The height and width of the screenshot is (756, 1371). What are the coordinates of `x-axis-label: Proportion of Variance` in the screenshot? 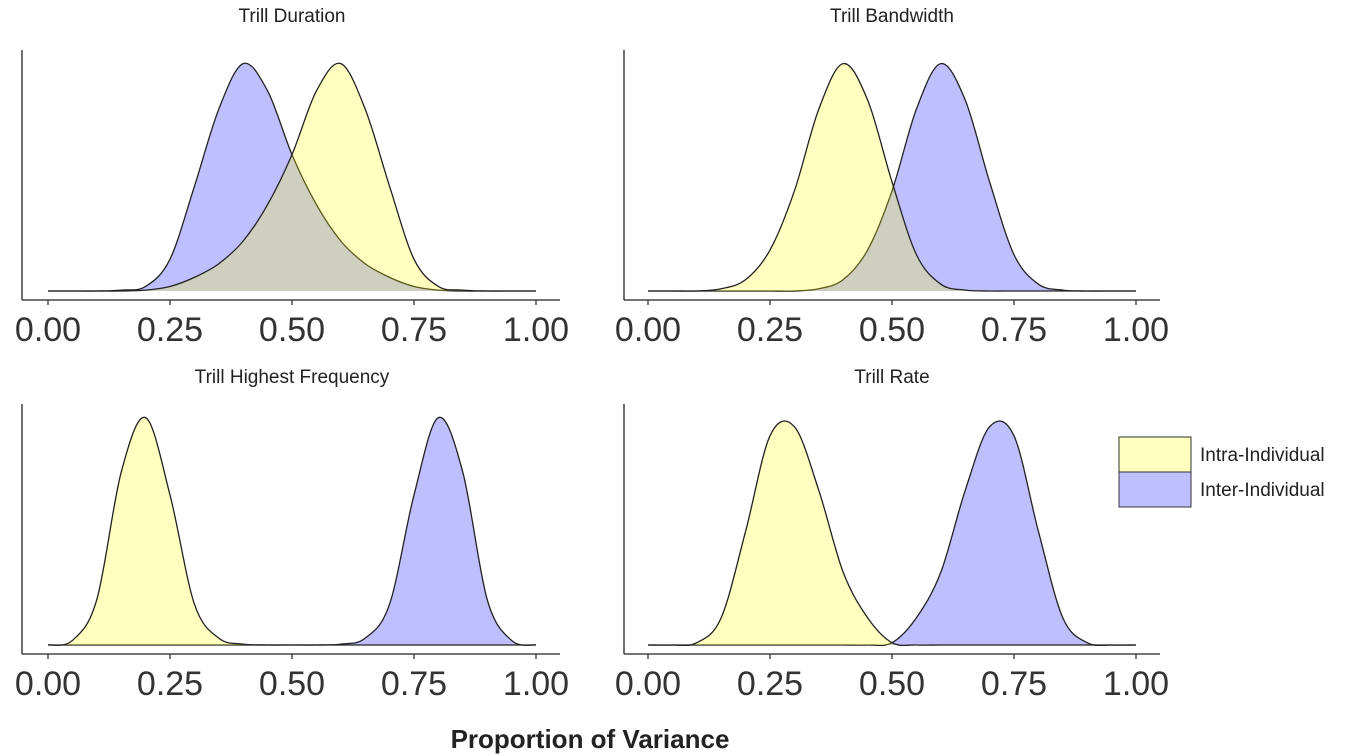 It's located at (590, 739).